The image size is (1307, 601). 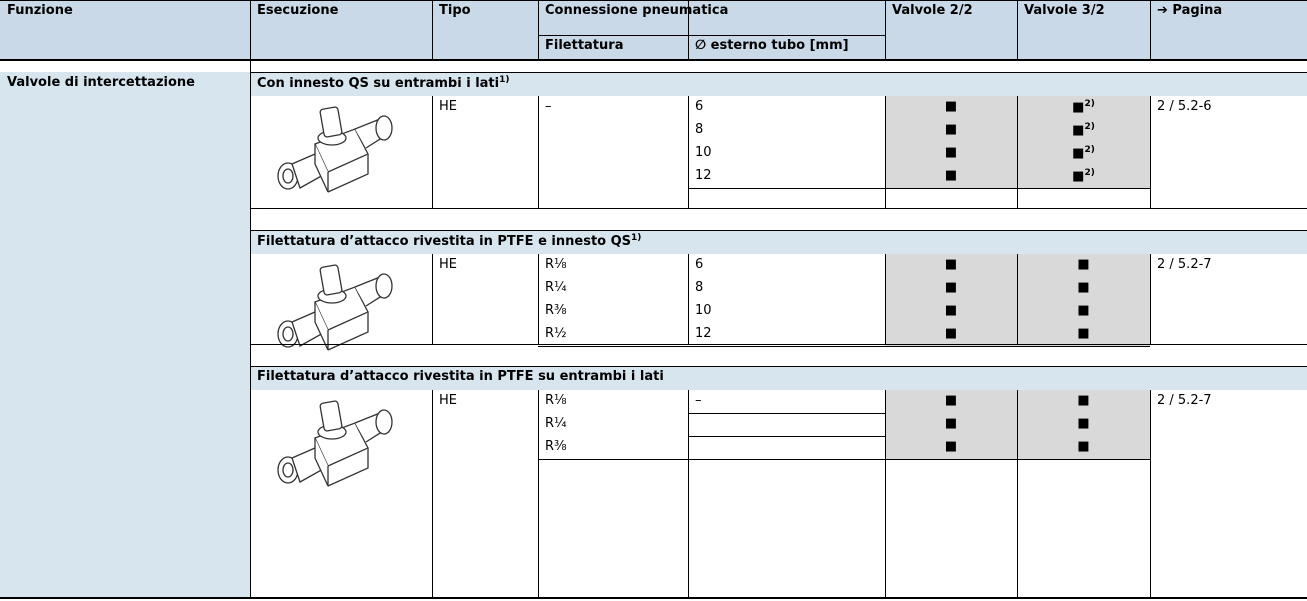 I want to click on product-image, so click(x=341, y=152).